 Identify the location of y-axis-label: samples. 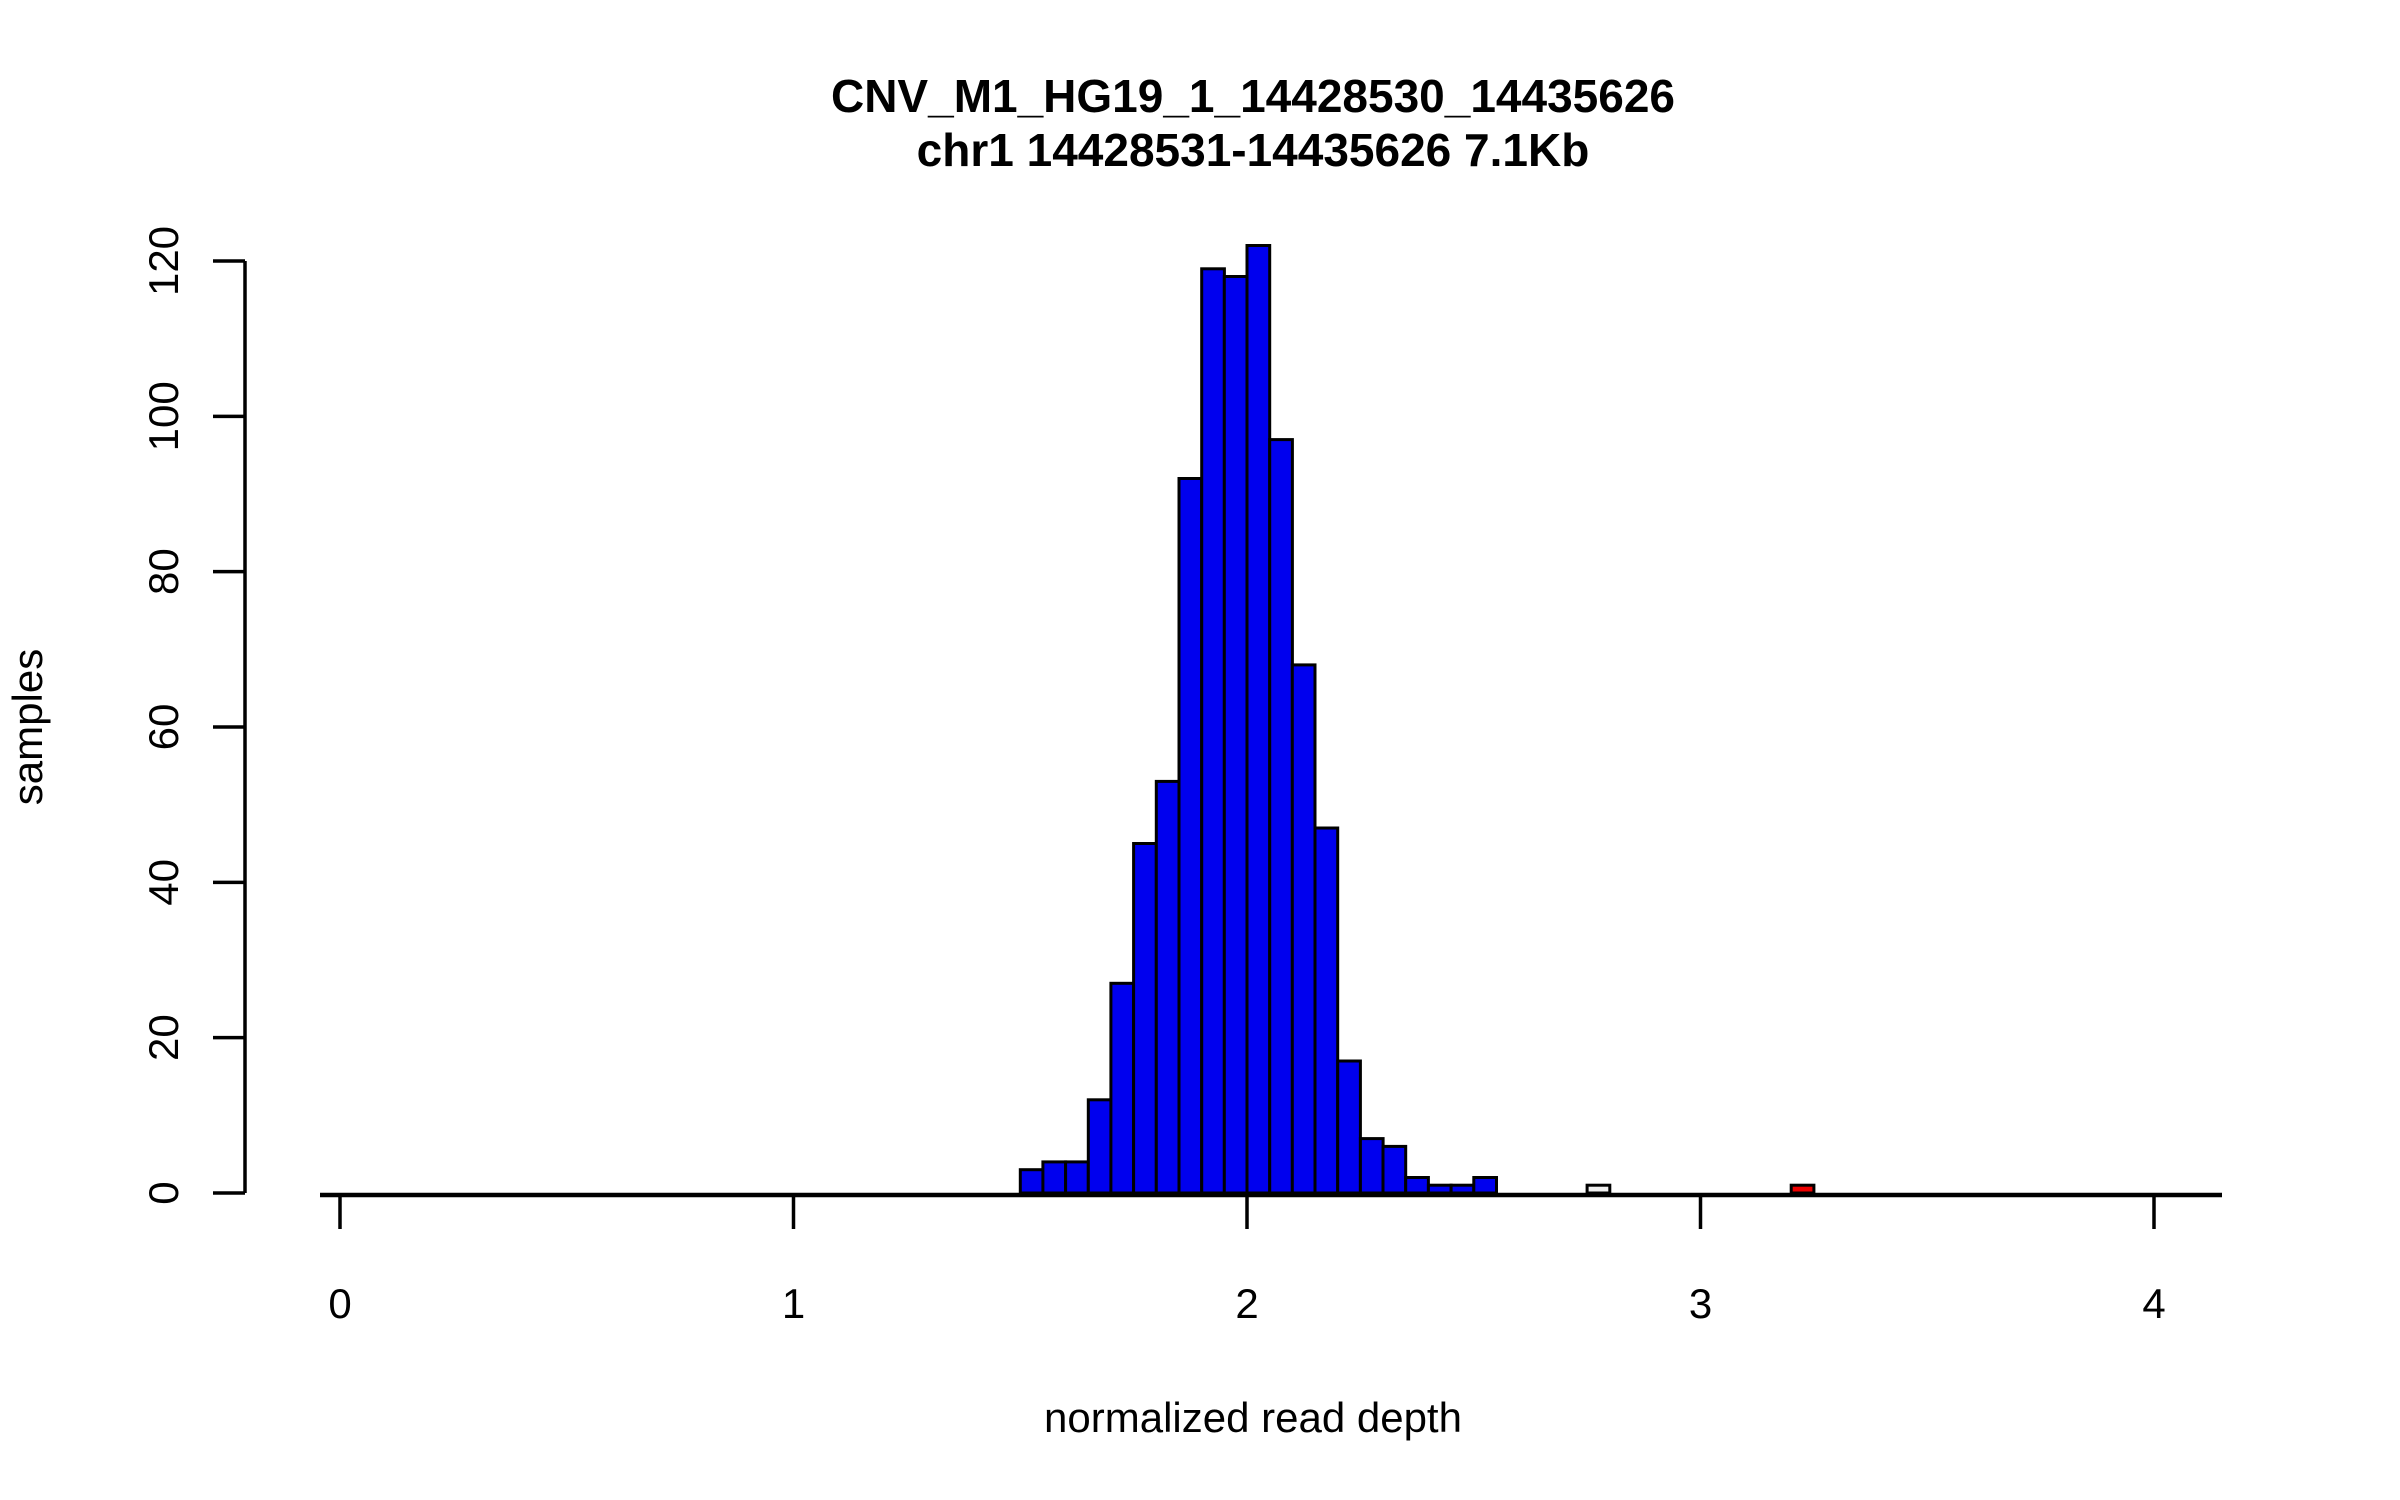
(27, 727).